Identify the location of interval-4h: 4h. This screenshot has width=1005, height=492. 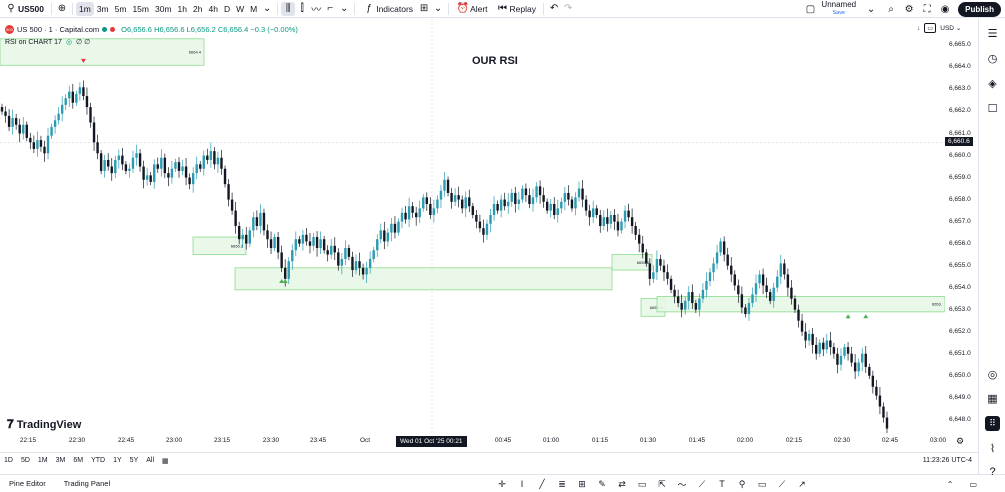
(213, 8).